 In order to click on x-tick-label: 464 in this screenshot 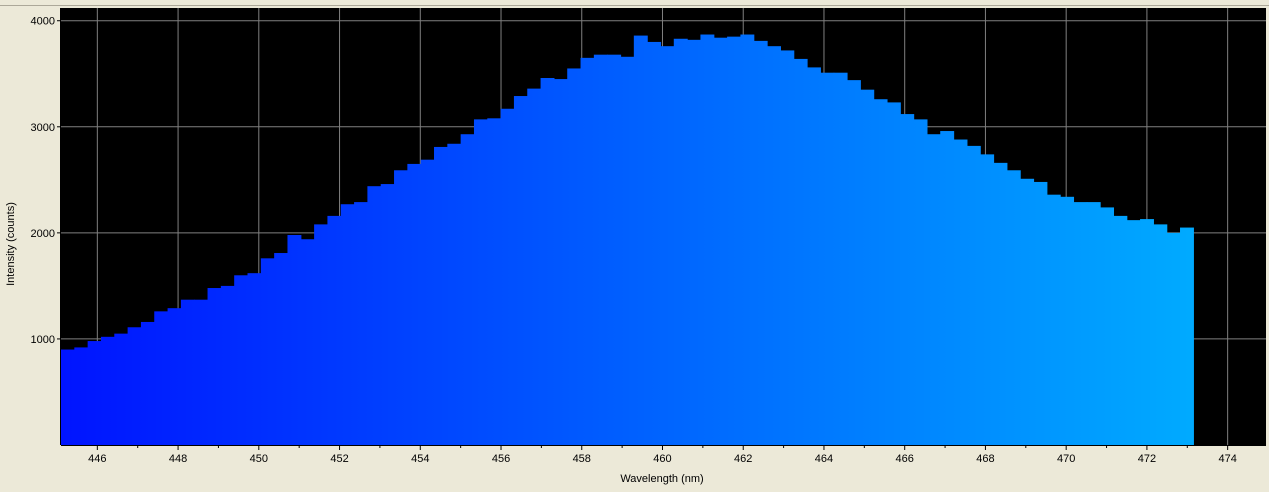, I will do `click(824, 459)`.